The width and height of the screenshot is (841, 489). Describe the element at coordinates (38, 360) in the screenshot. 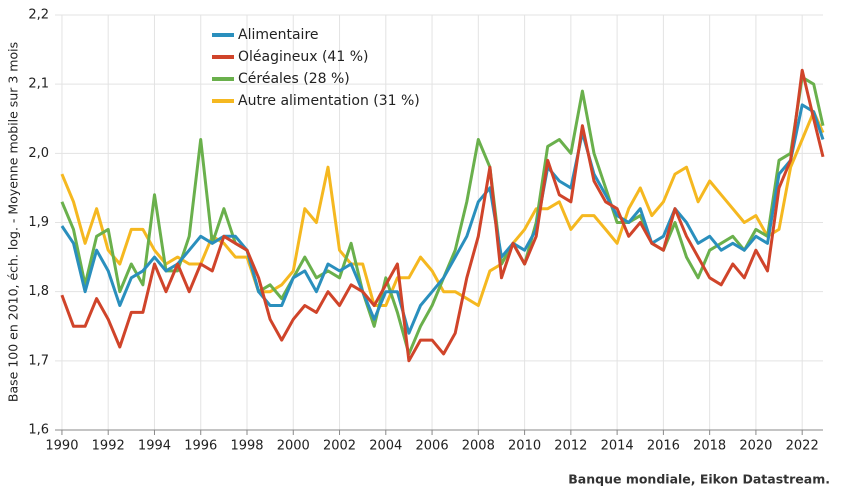

I see `y-tick-label: 1,7` at that location.